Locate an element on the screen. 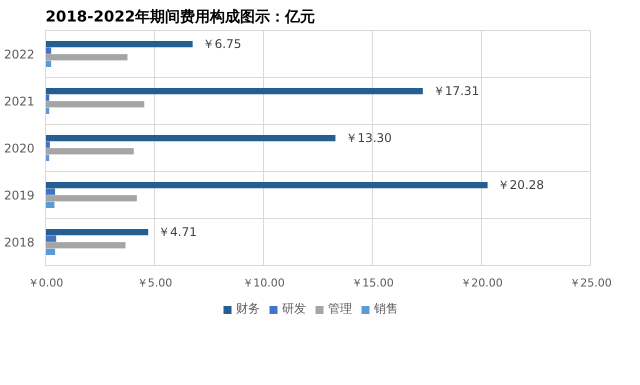 This screenshot has width=640, height=385. x-tick-label: ￥10.00 is located at coordinates (263, 283).